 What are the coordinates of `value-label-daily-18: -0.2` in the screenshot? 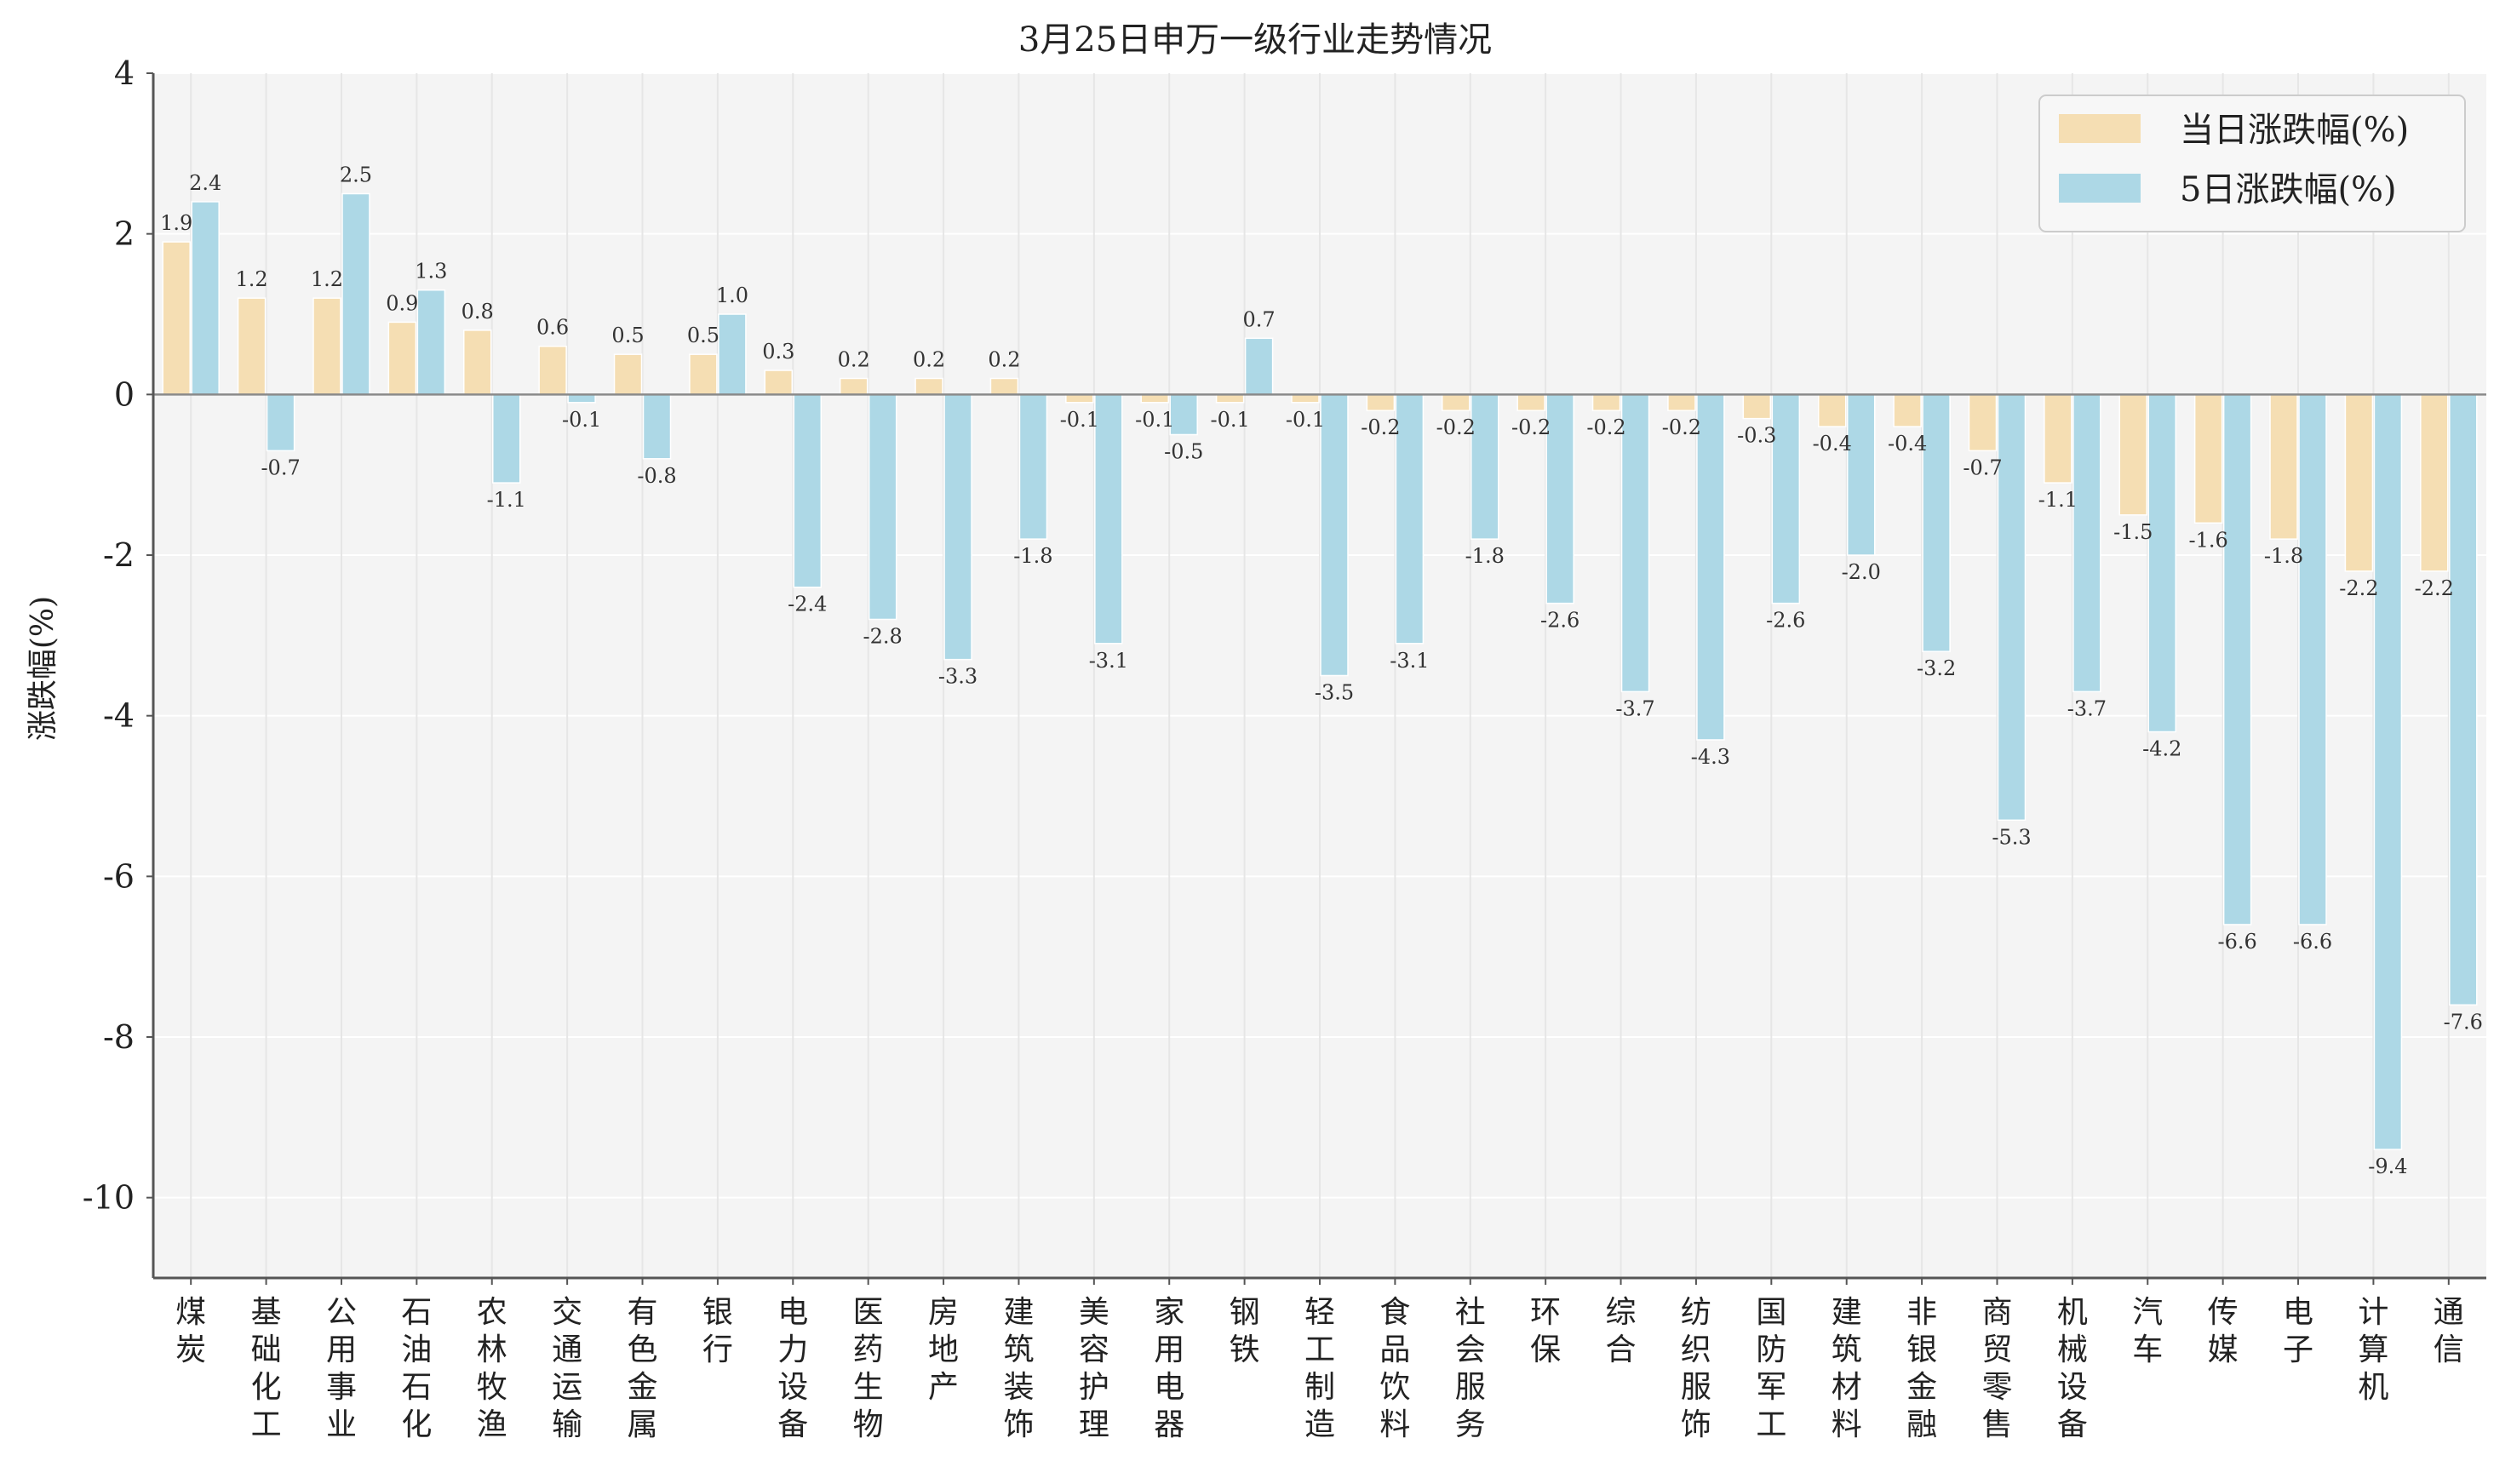 It's located at (1531, 427).